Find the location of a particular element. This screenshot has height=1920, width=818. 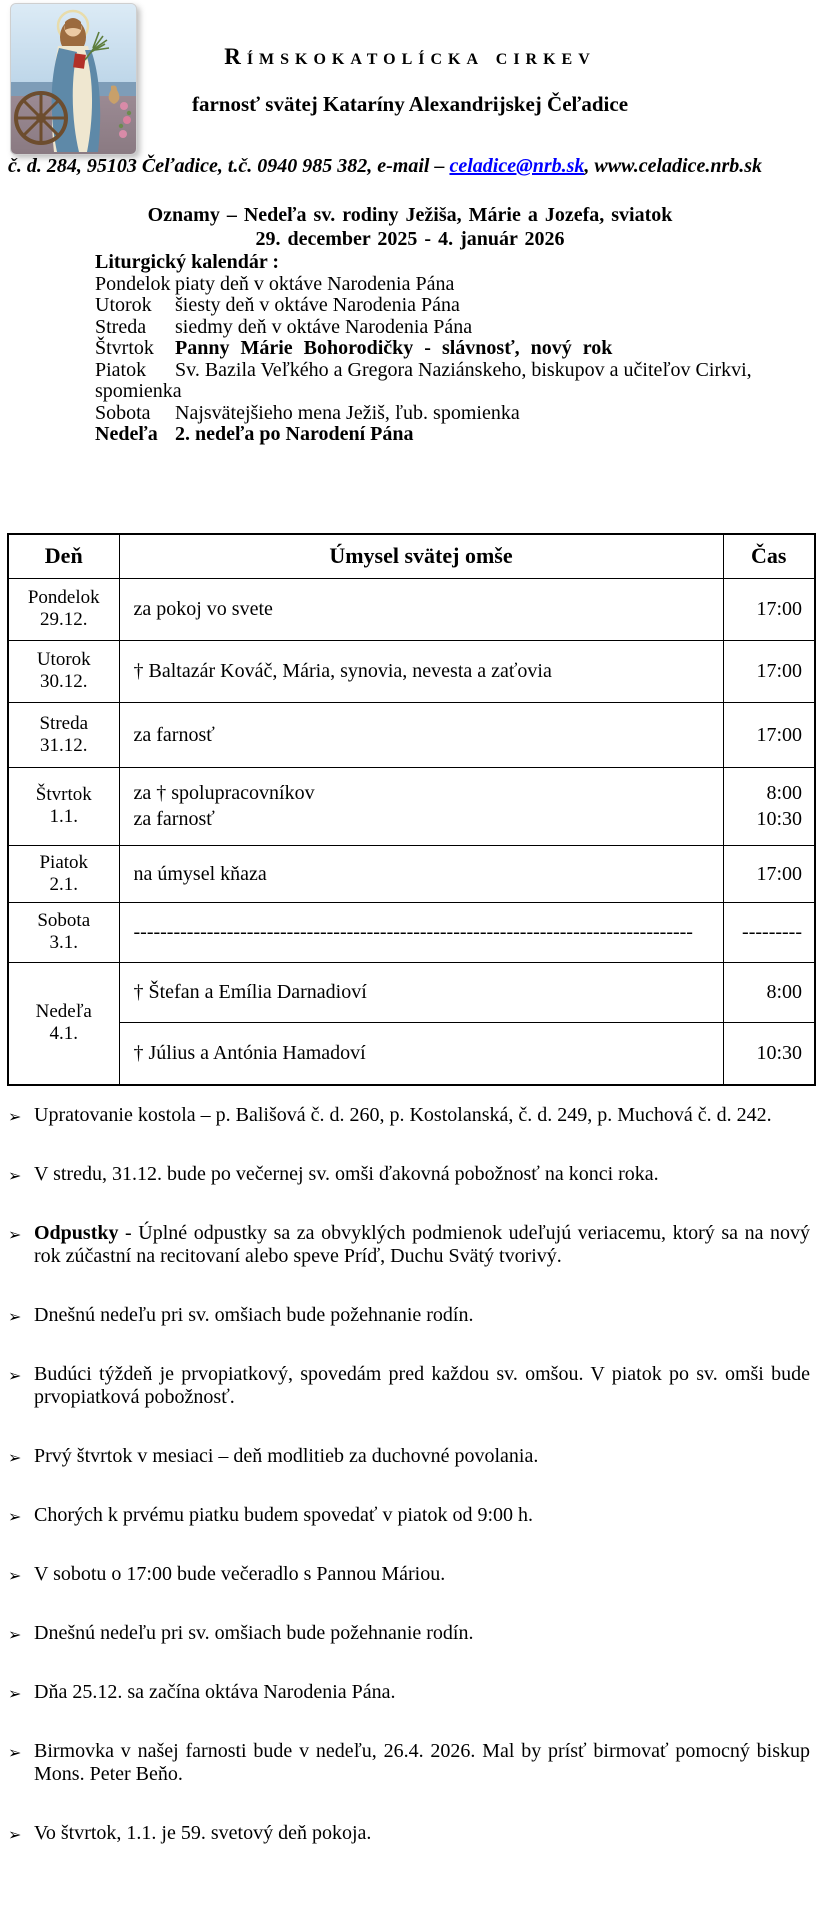

intention-cell: za farnosť is located at coordinates (421, 734).